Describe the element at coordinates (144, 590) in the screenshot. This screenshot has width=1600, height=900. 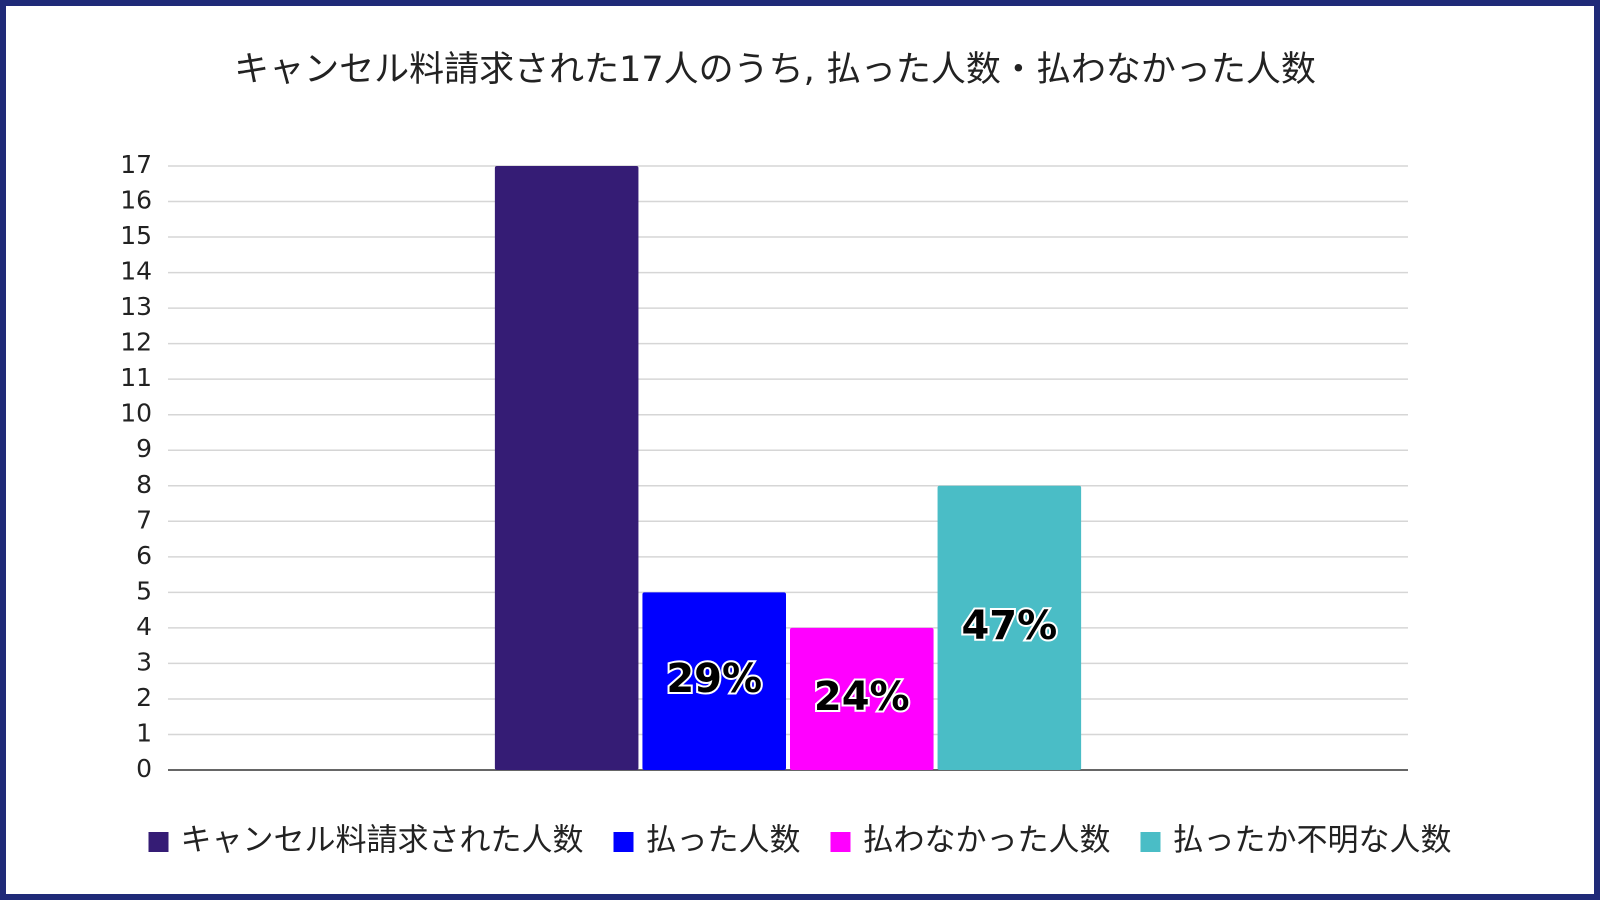
I see `y-tick-label: 5` at that location.